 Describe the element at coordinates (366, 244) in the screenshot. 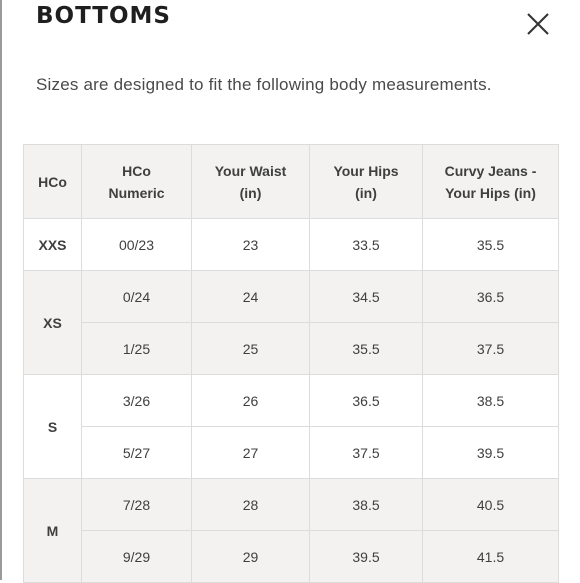

I see `hips-cell: 33.5` at that location.